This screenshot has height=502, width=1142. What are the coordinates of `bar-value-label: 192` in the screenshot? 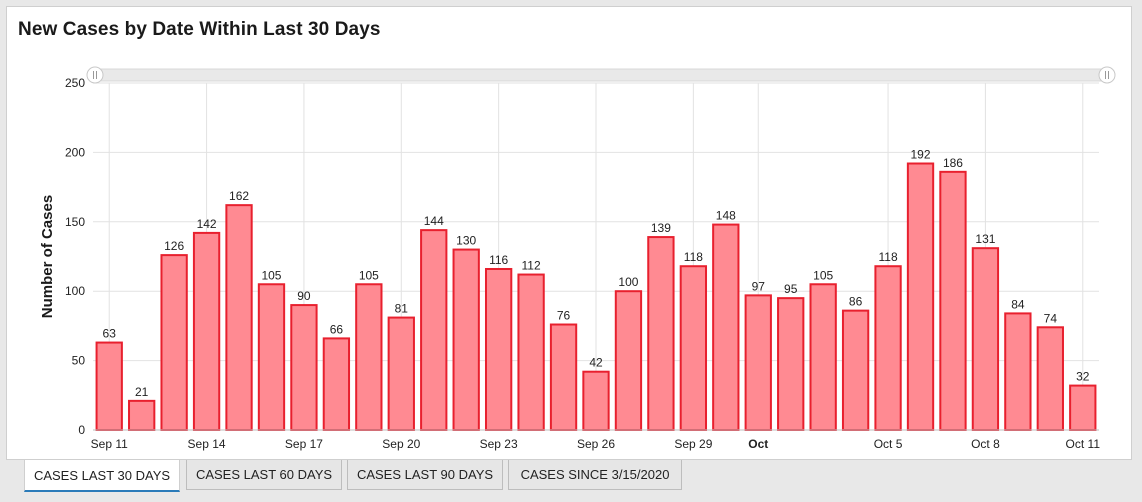 It's located at (921, 155).